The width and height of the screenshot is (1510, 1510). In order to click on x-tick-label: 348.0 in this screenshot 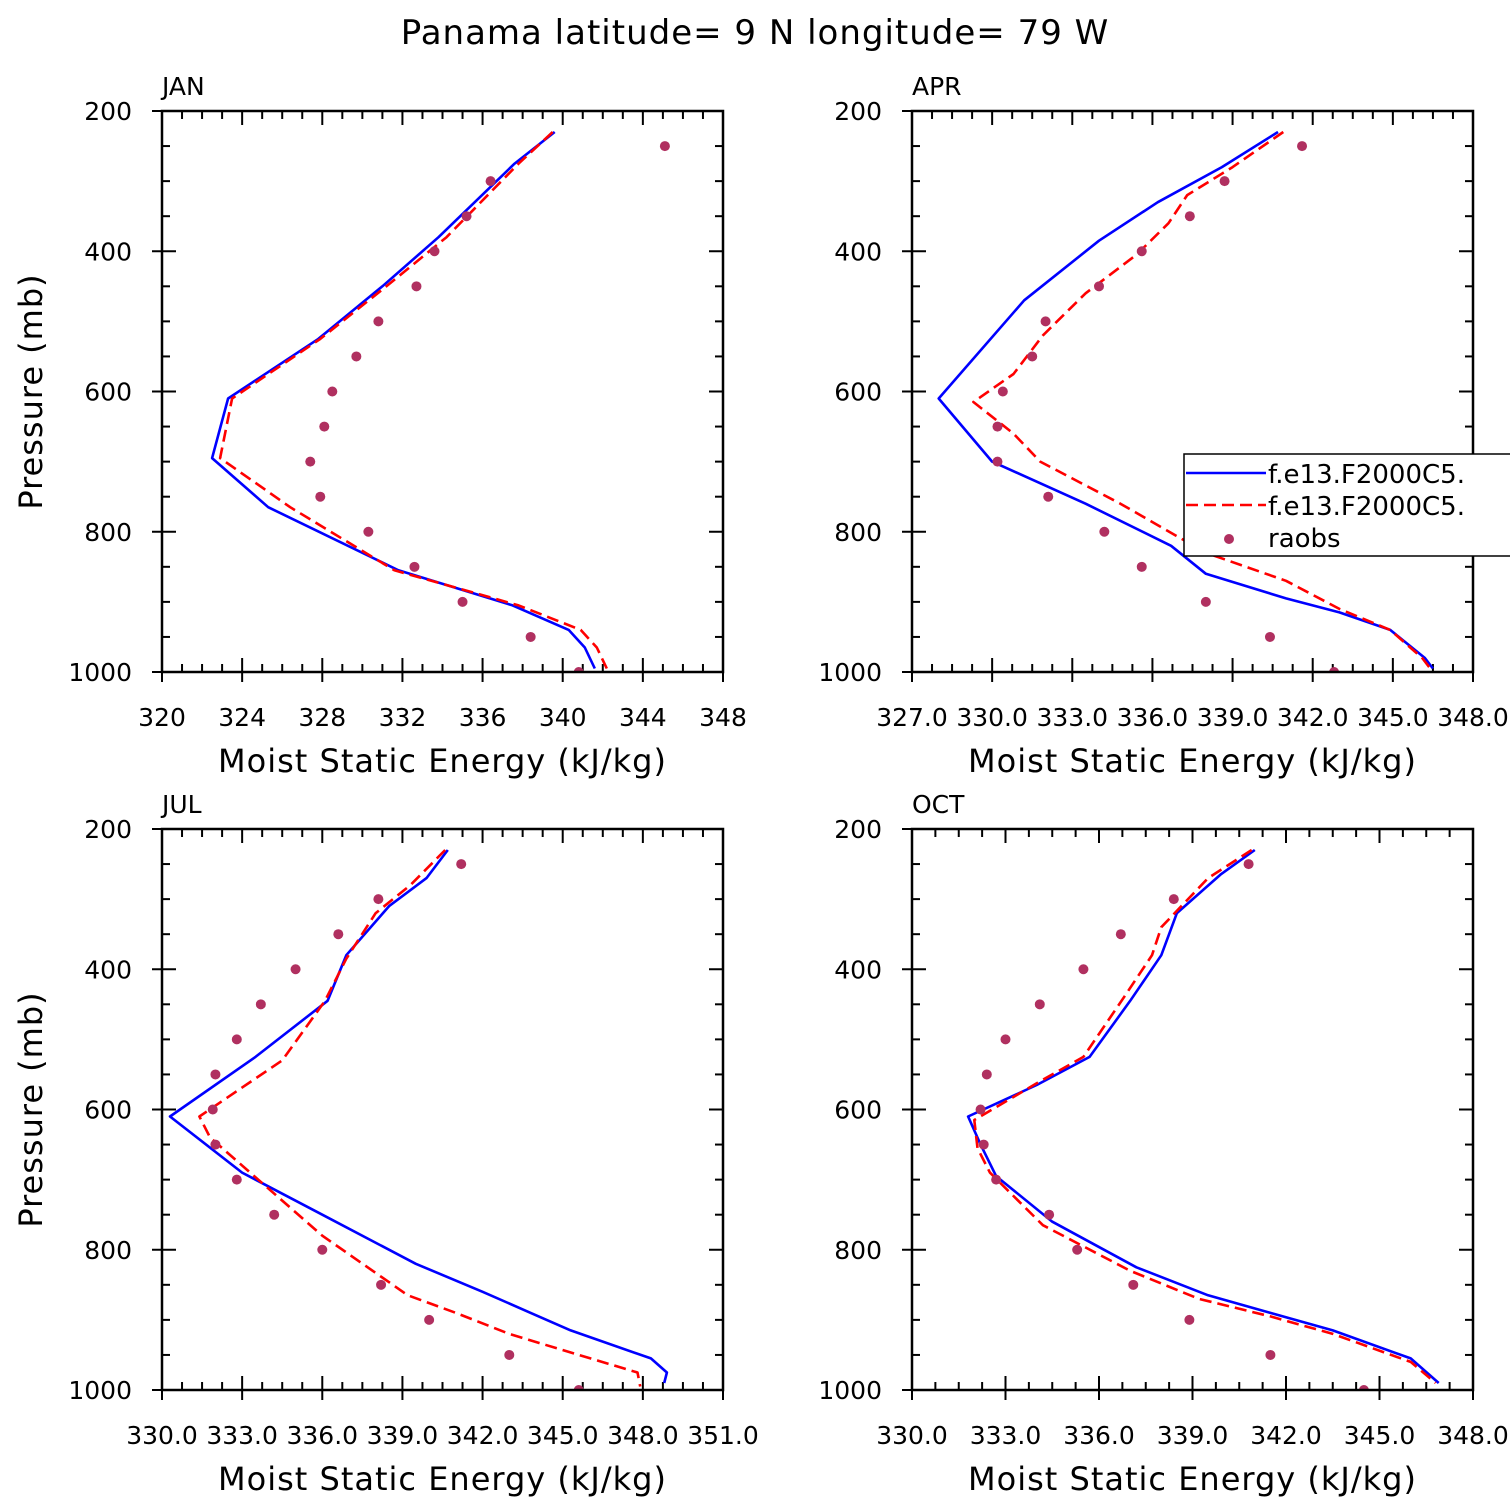, I will do `click(1473, 717)`.